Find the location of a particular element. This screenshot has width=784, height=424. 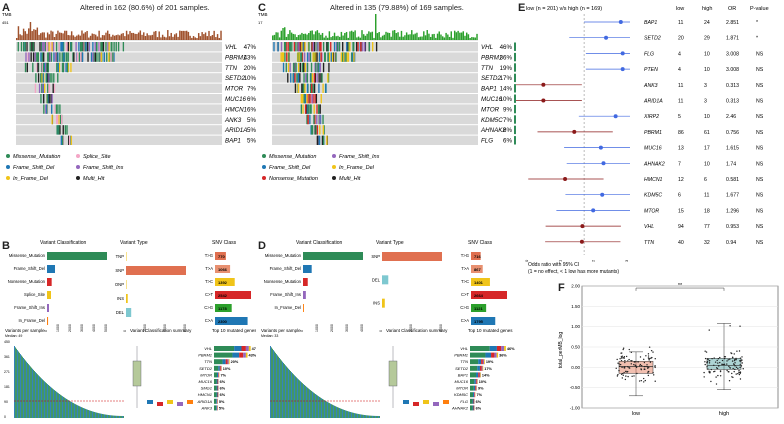

vc-title: Variant Classification is located at coordinates (319, 243).